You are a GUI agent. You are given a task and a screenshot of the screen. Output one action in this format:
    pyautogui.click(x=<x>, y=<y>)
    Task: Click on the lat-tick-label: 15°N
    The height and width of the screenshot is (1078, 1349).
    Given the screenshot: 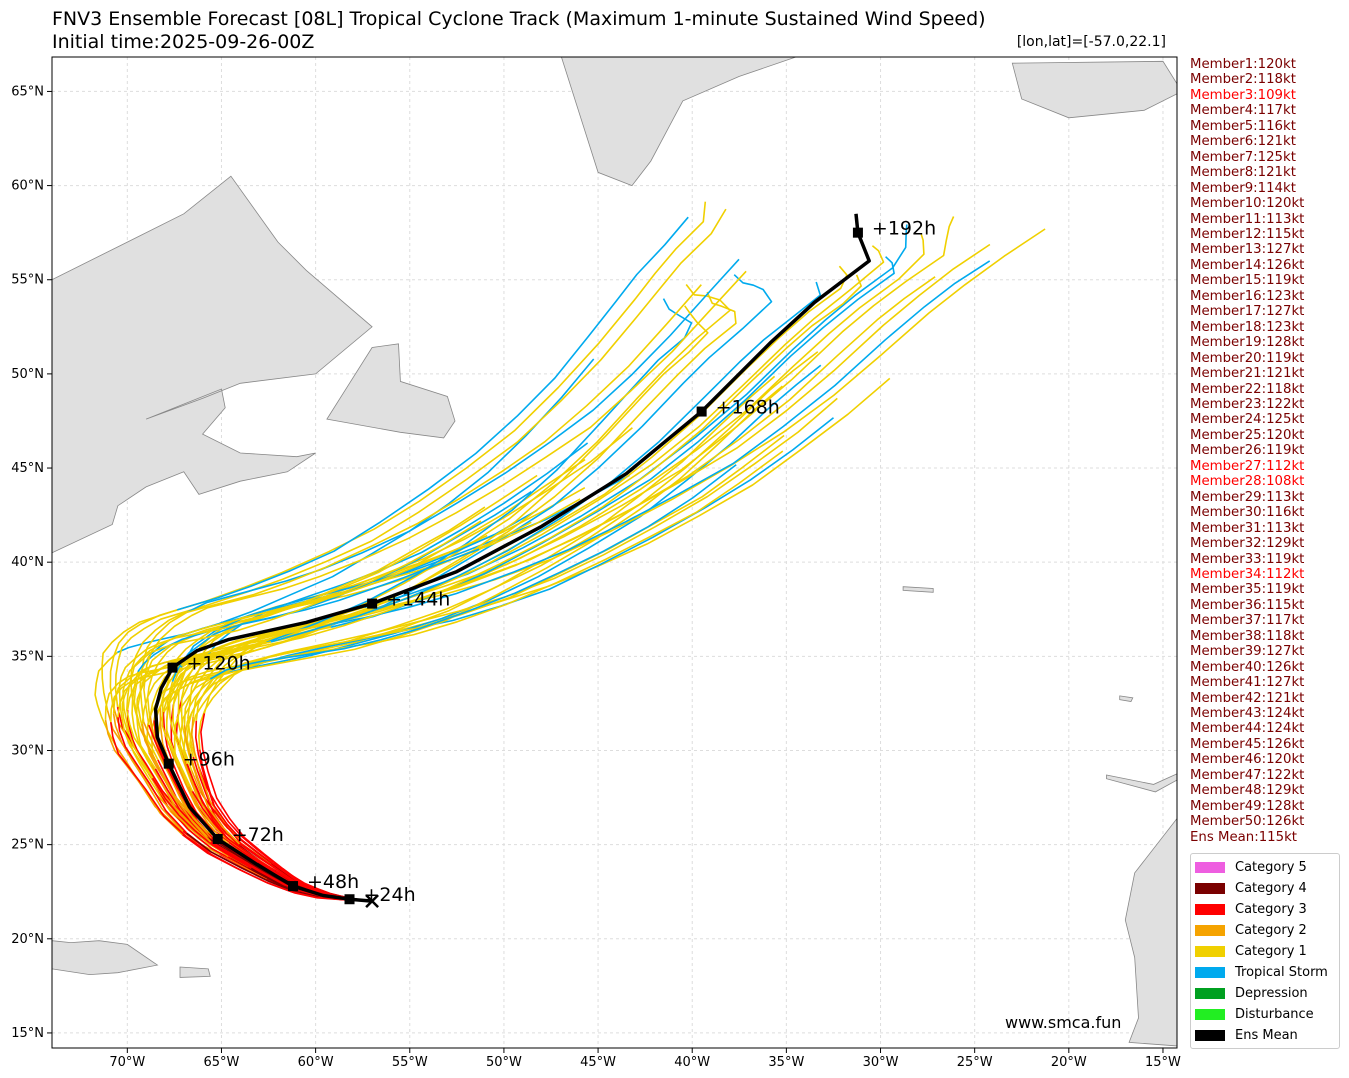 What is the action you would take?
    pyautogui.click(x=27, y=1033)
    